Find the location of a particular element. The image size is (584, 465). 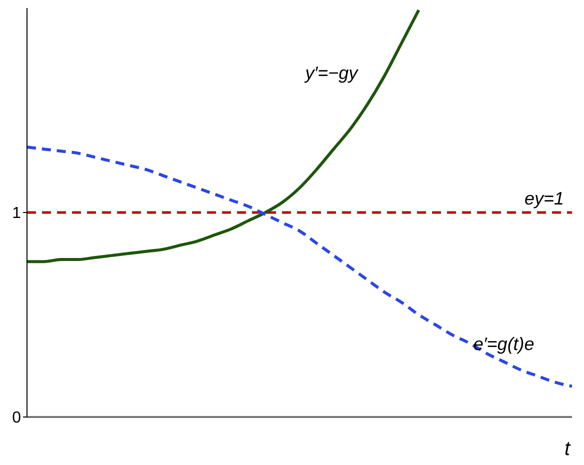

series-label: y′=−gy is located at coordinates (331, 73).